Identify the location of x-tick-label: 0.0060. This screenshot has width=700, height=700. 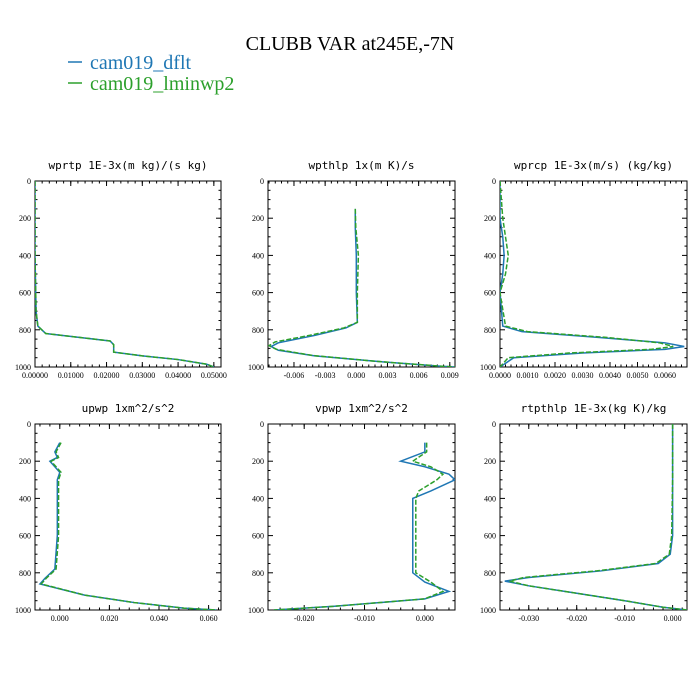
(665, 375).